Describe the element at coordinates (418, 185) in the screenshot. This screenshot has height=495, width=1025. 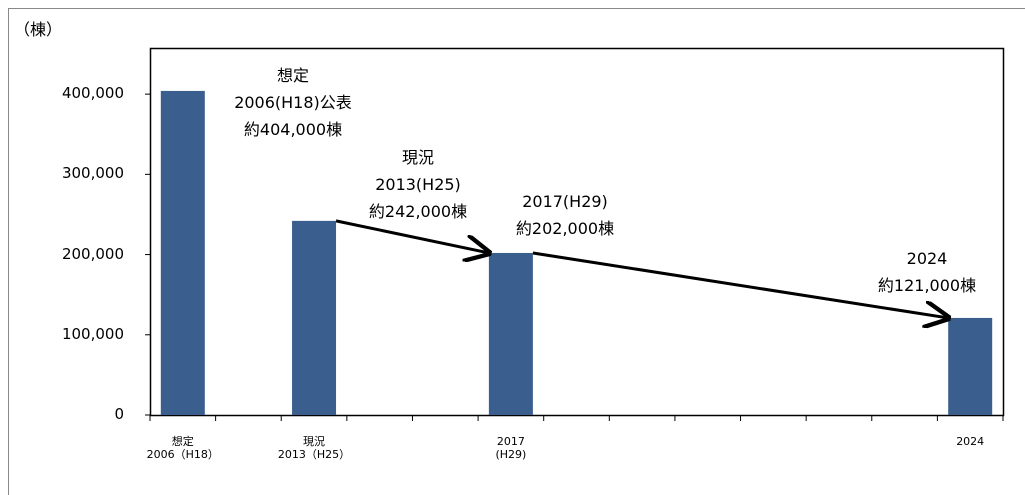
I see `annotation: 現況 2013(H25) 約242,000棟` at that location.